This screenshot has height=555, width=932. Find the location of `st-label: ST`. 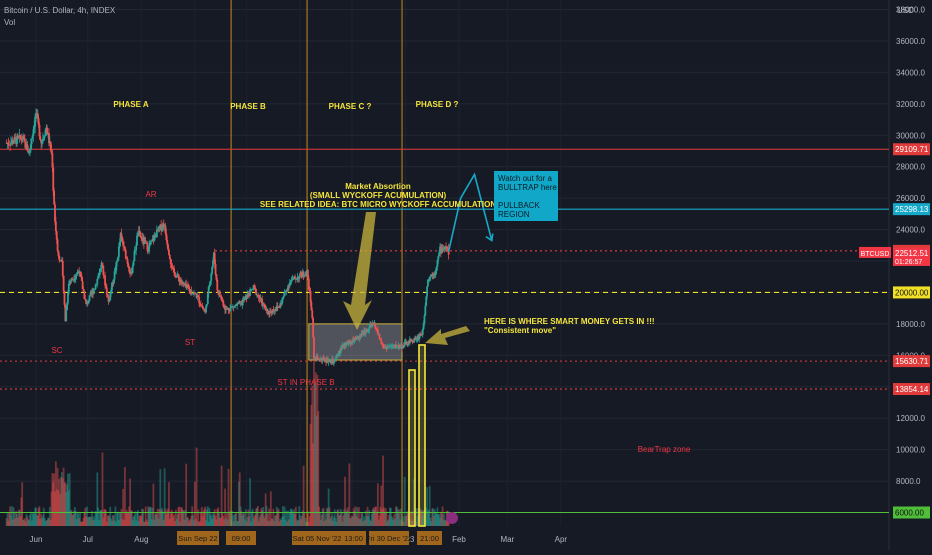

st-label: ST is located at coordinates (190, 342).